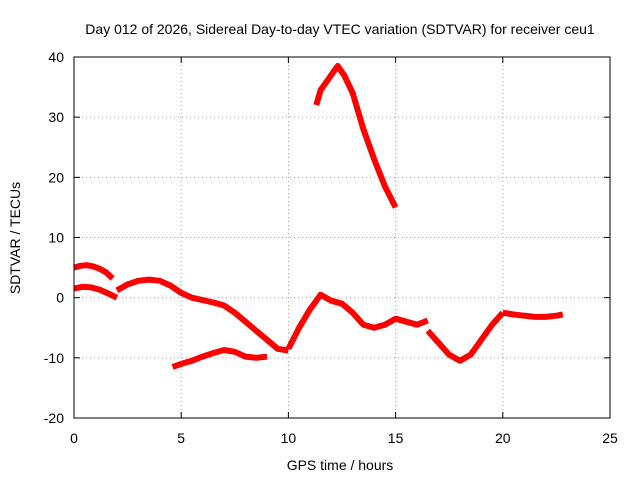 This screenshot has height=480, width=640. What do you see at coordinates (465, 337) in the screenshot?
I see `series-line-arc-dip` at bounding box center [465, 337].